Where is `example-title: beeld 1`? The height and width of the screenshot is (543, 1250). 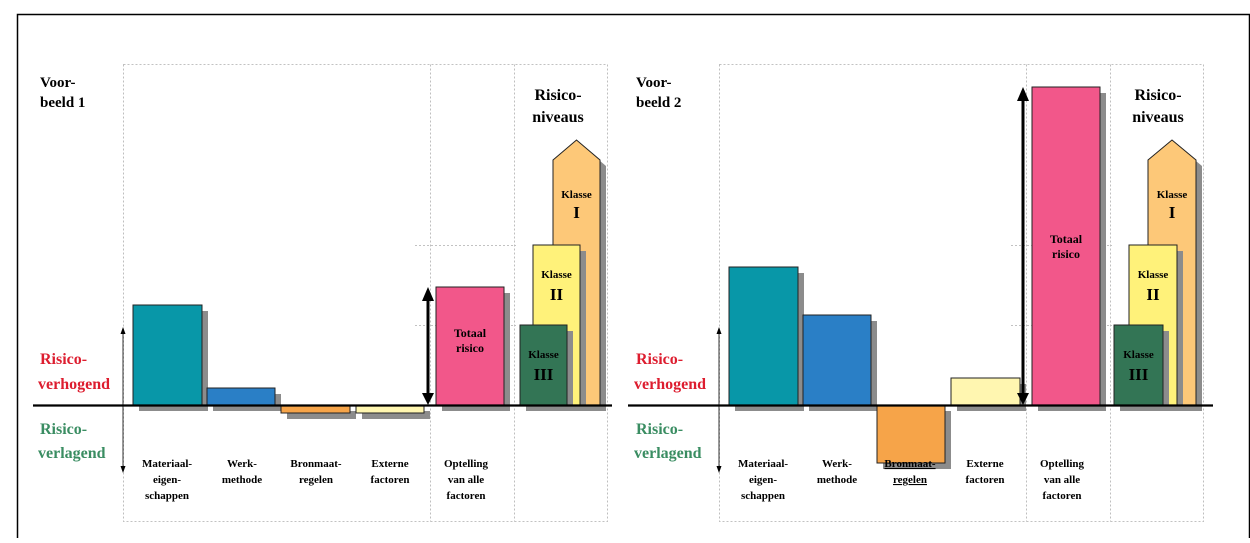 example-title: beeld 1 is located at coordinates (62, 103).